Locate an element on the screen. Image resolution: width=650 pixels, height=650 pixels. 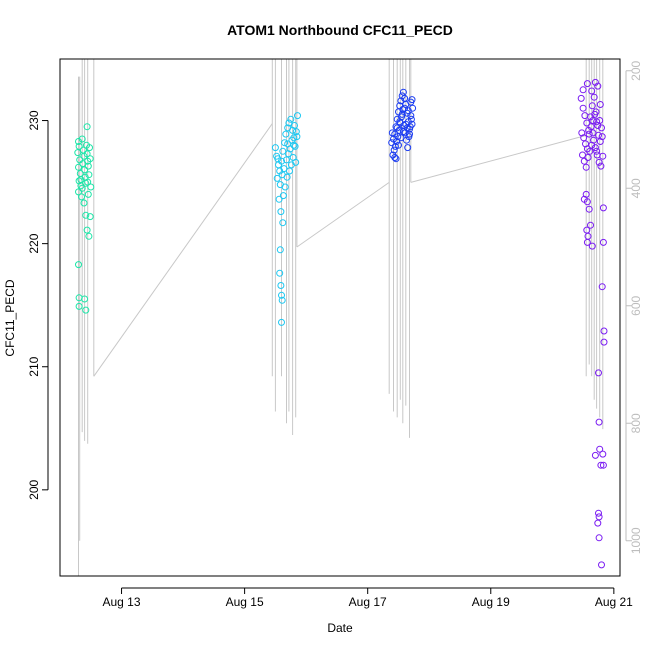
right-tick-label: 400 is located at coordinates (636, 188).